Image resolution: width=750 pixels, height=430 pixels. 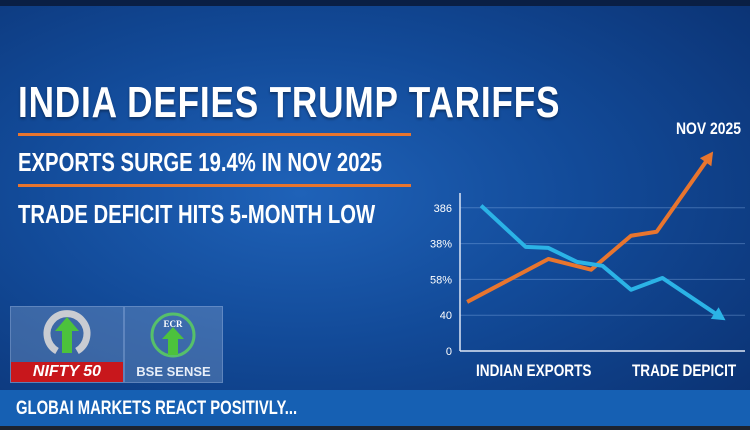 I want to click on chart-annotation: NOV 2025, so click(x=708, y=129).